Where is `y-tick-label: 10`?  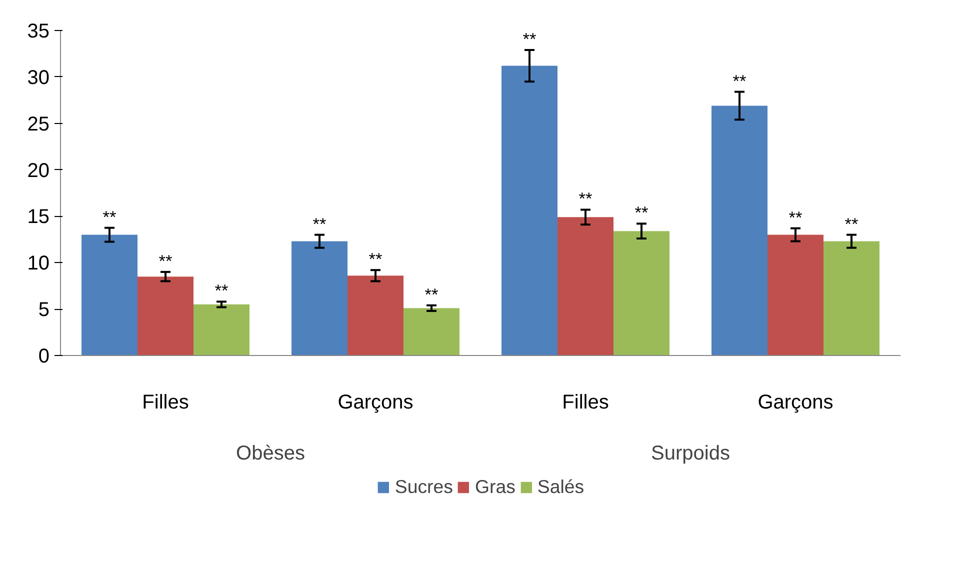 y-tick-label: 10 is located at coordinates (38, 263).